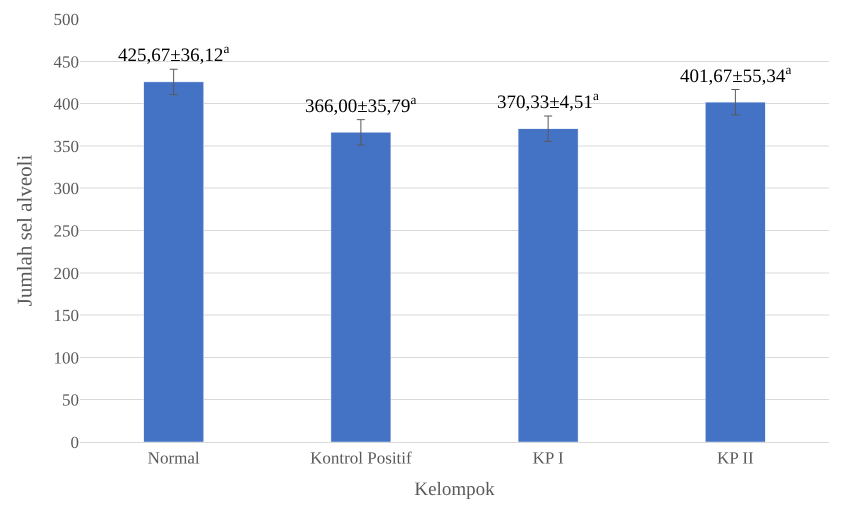 This screenshot has width=849, height=506. Describe the element at coordinates (736, 74) in the screenshot. I see `data-label: 401,67±55,34$^{a}$` at that location.